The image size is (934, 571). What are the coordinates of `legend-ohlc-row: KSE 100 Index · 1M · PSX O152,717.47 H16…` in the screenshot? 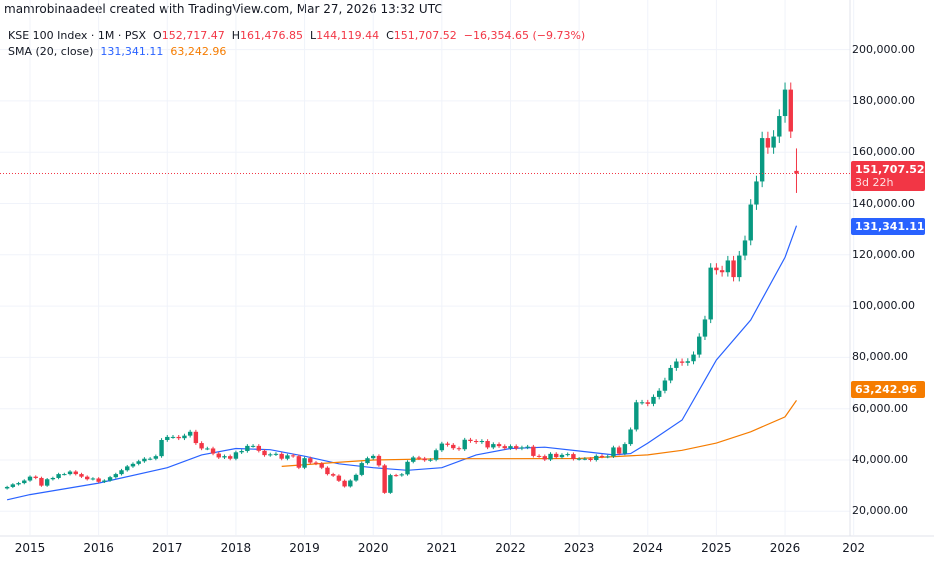 It's located at (296, 36).